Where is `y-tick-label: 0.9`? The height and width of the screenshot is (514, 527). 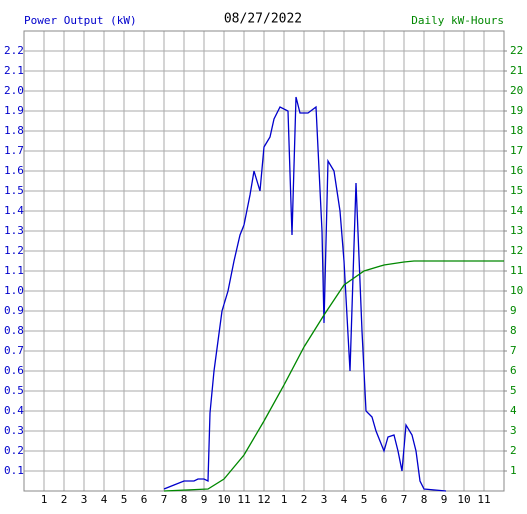 y-tick-label: 0.9 is located at coordinates (14, 310).